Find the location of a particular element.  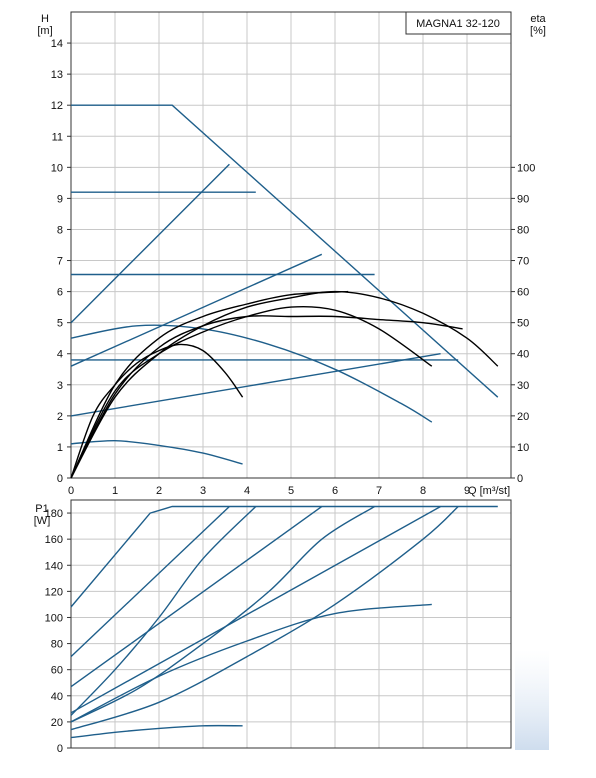

y-tick-label: 11 is located at coordinates (57, 137).